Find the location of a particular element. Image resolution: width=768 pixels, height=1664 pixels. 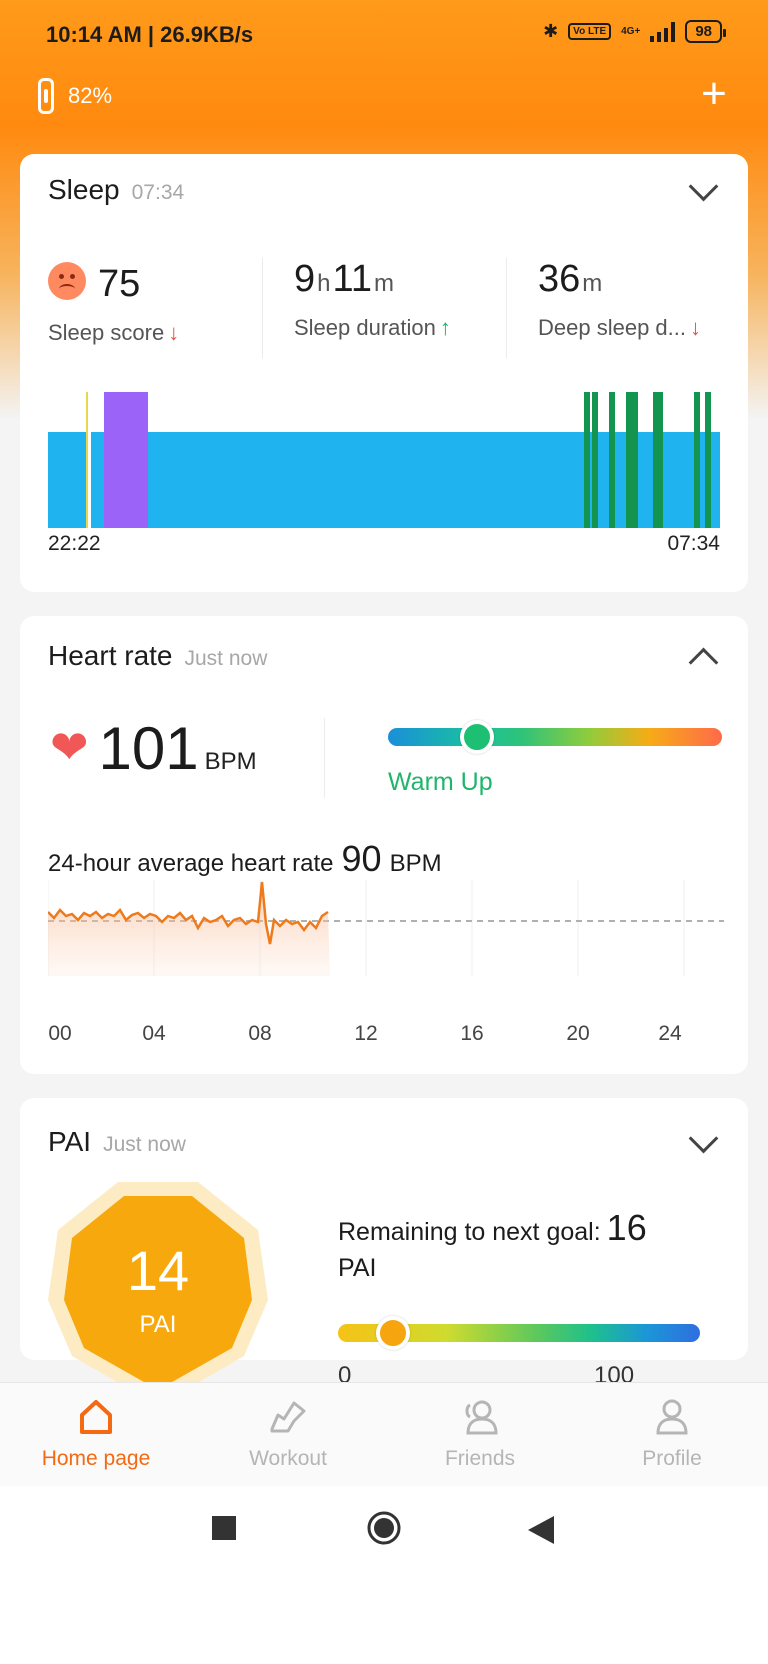

heart-rate-title-row: Heart rate Just now is located at coordinates (157, 656).